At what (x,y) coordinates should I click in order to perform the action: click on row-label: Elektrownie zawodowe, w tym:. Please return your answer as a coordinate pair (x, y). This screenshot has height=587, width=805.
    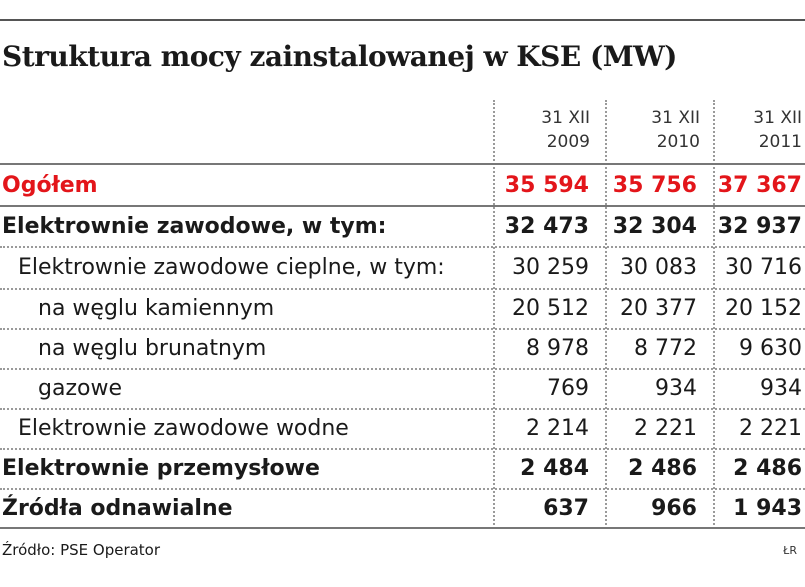
    Looking at the image, I should click on (194, 226).